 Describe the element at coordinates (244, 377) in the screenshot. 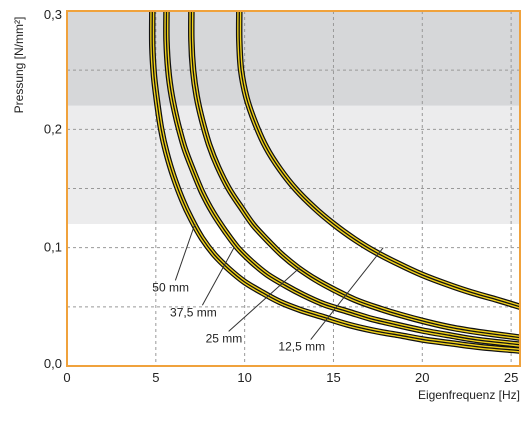

I see `x-tick-label-10: 10` at that location.